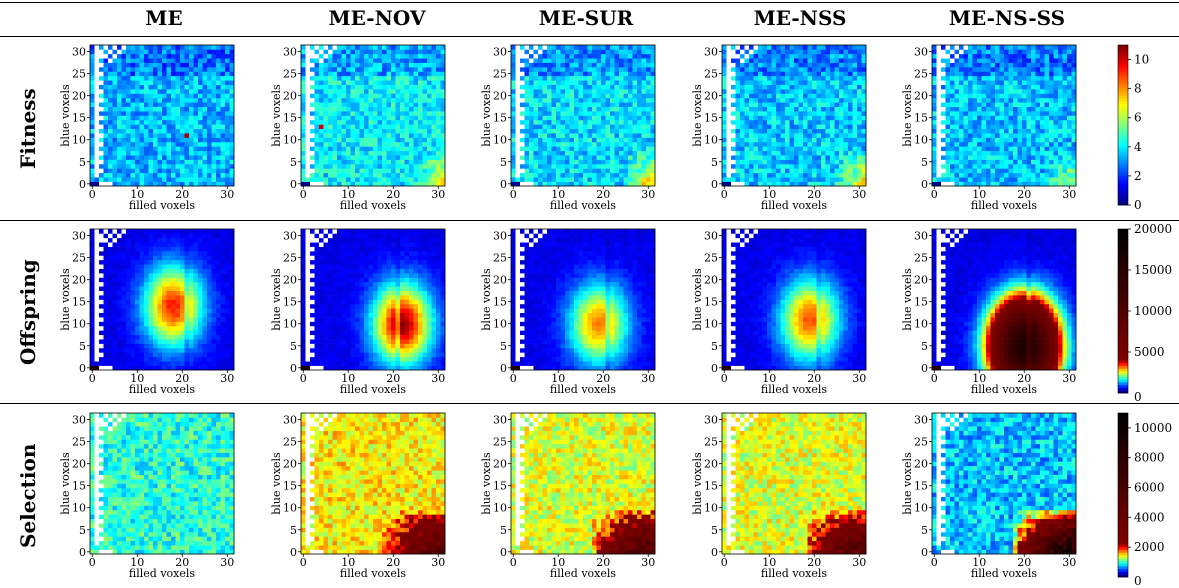 Image resolution: width=1179 pixels, height=588 pixels. I want to click on y-tick-label: 30, so click(711, 52).